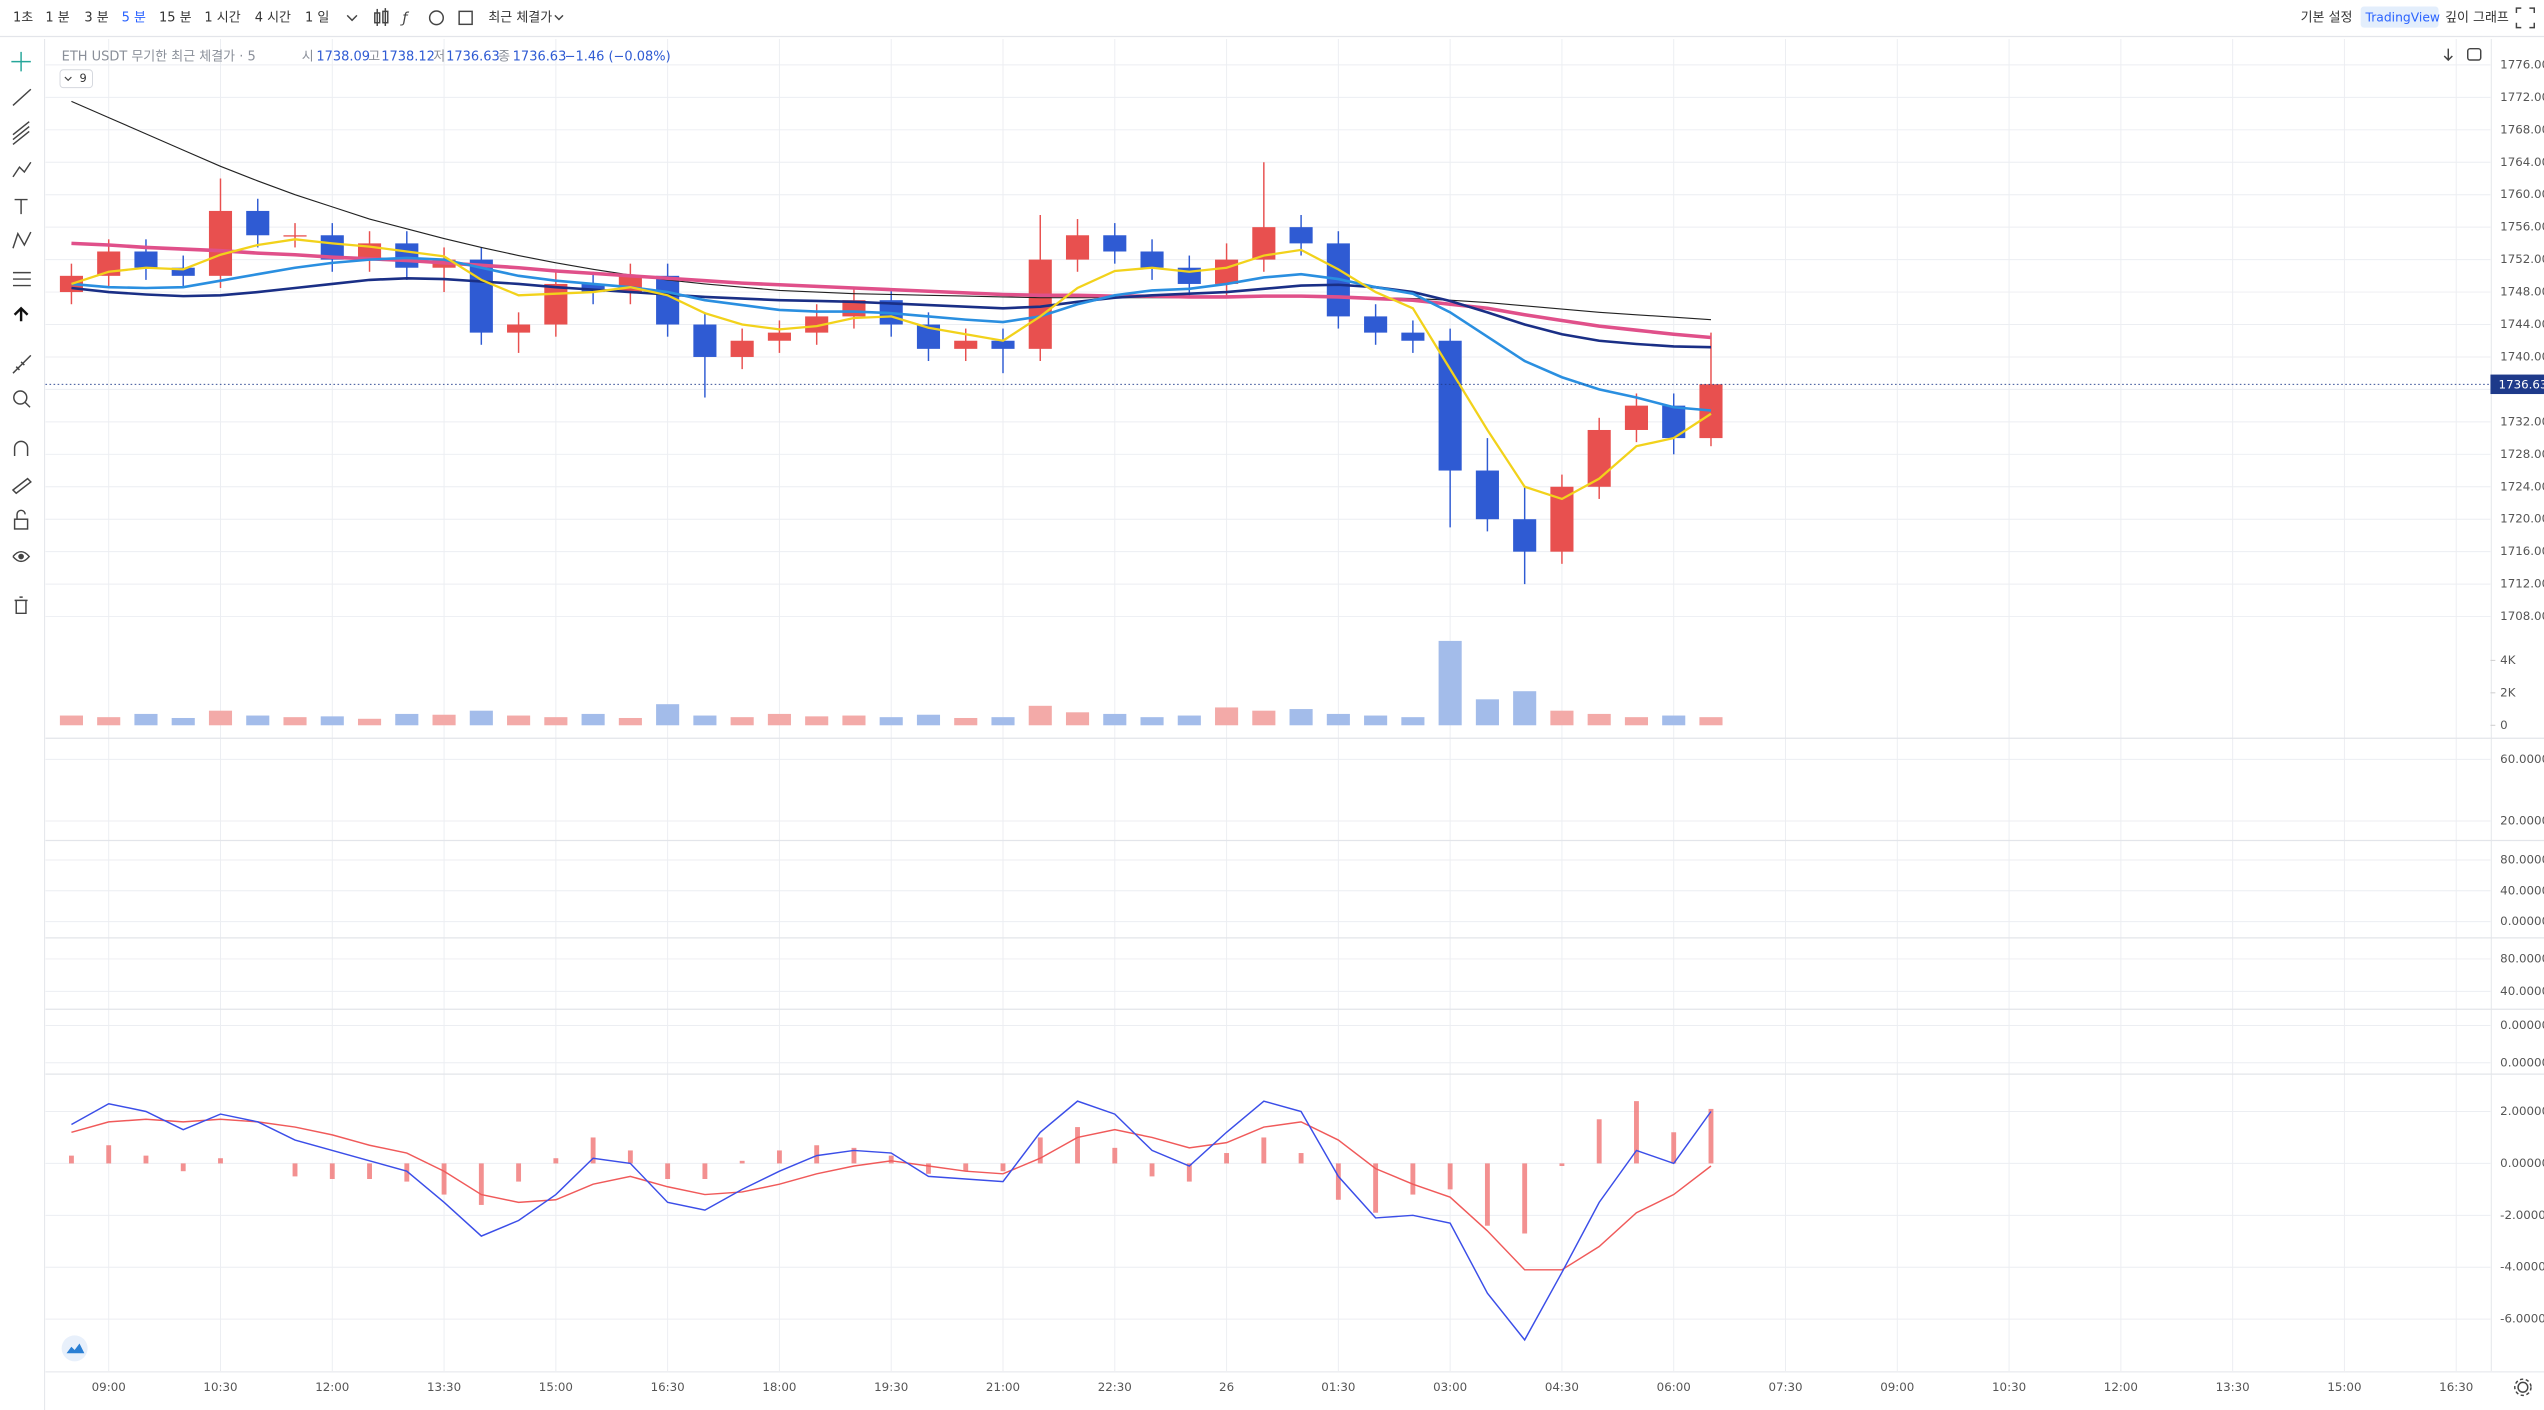 The height and width of the screenshot is (1410, 2544). Describe the element at coordinates (352, 18) in the screenshot. I see `more-intervals` at that location.